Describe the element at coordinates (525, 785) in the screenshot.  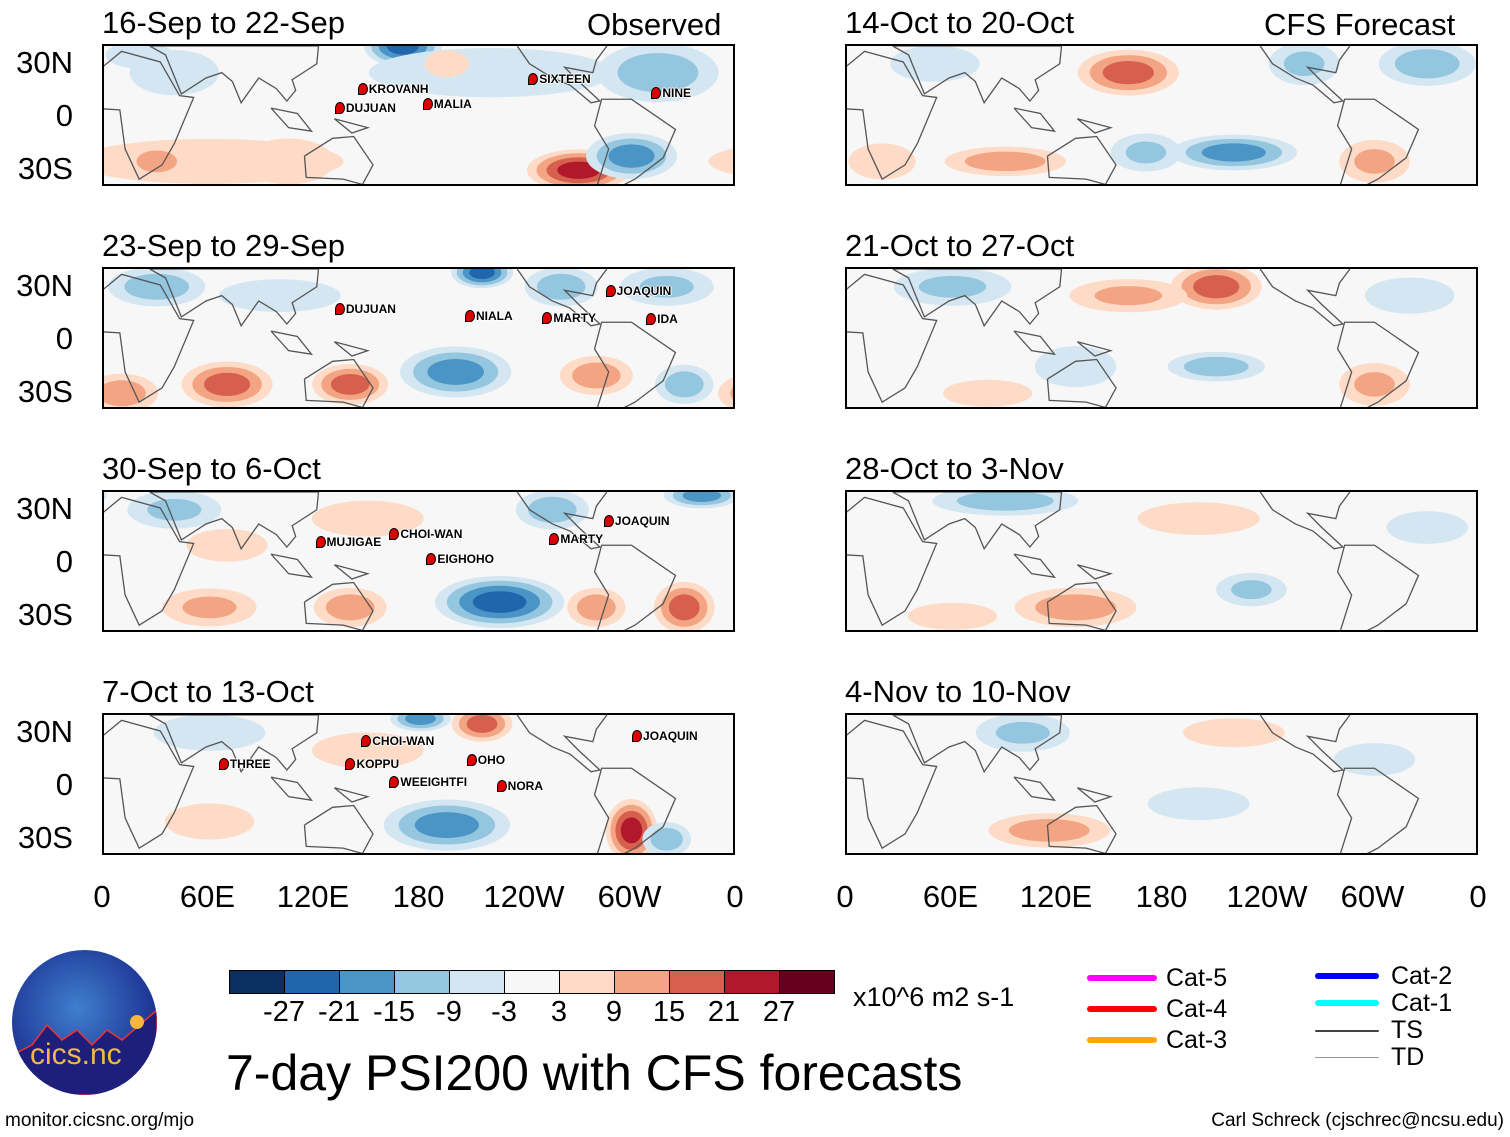
I see `storm-name: NORA` at that location.